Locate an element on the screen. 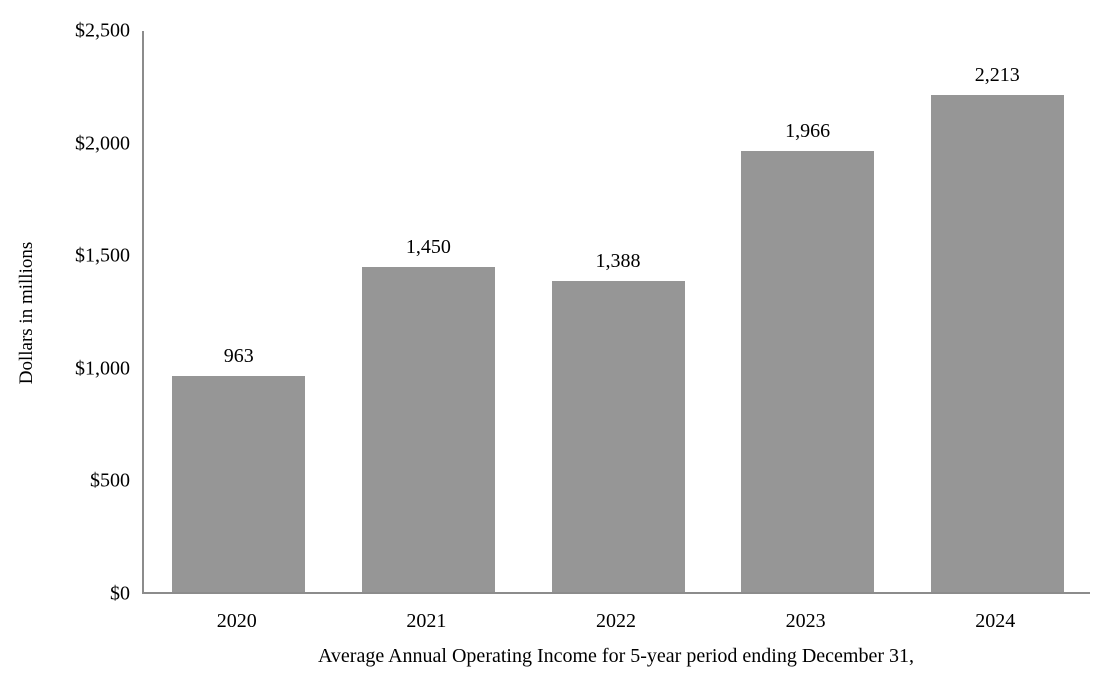  x-tick-label: 2021 is located at coordinates (426, 621).